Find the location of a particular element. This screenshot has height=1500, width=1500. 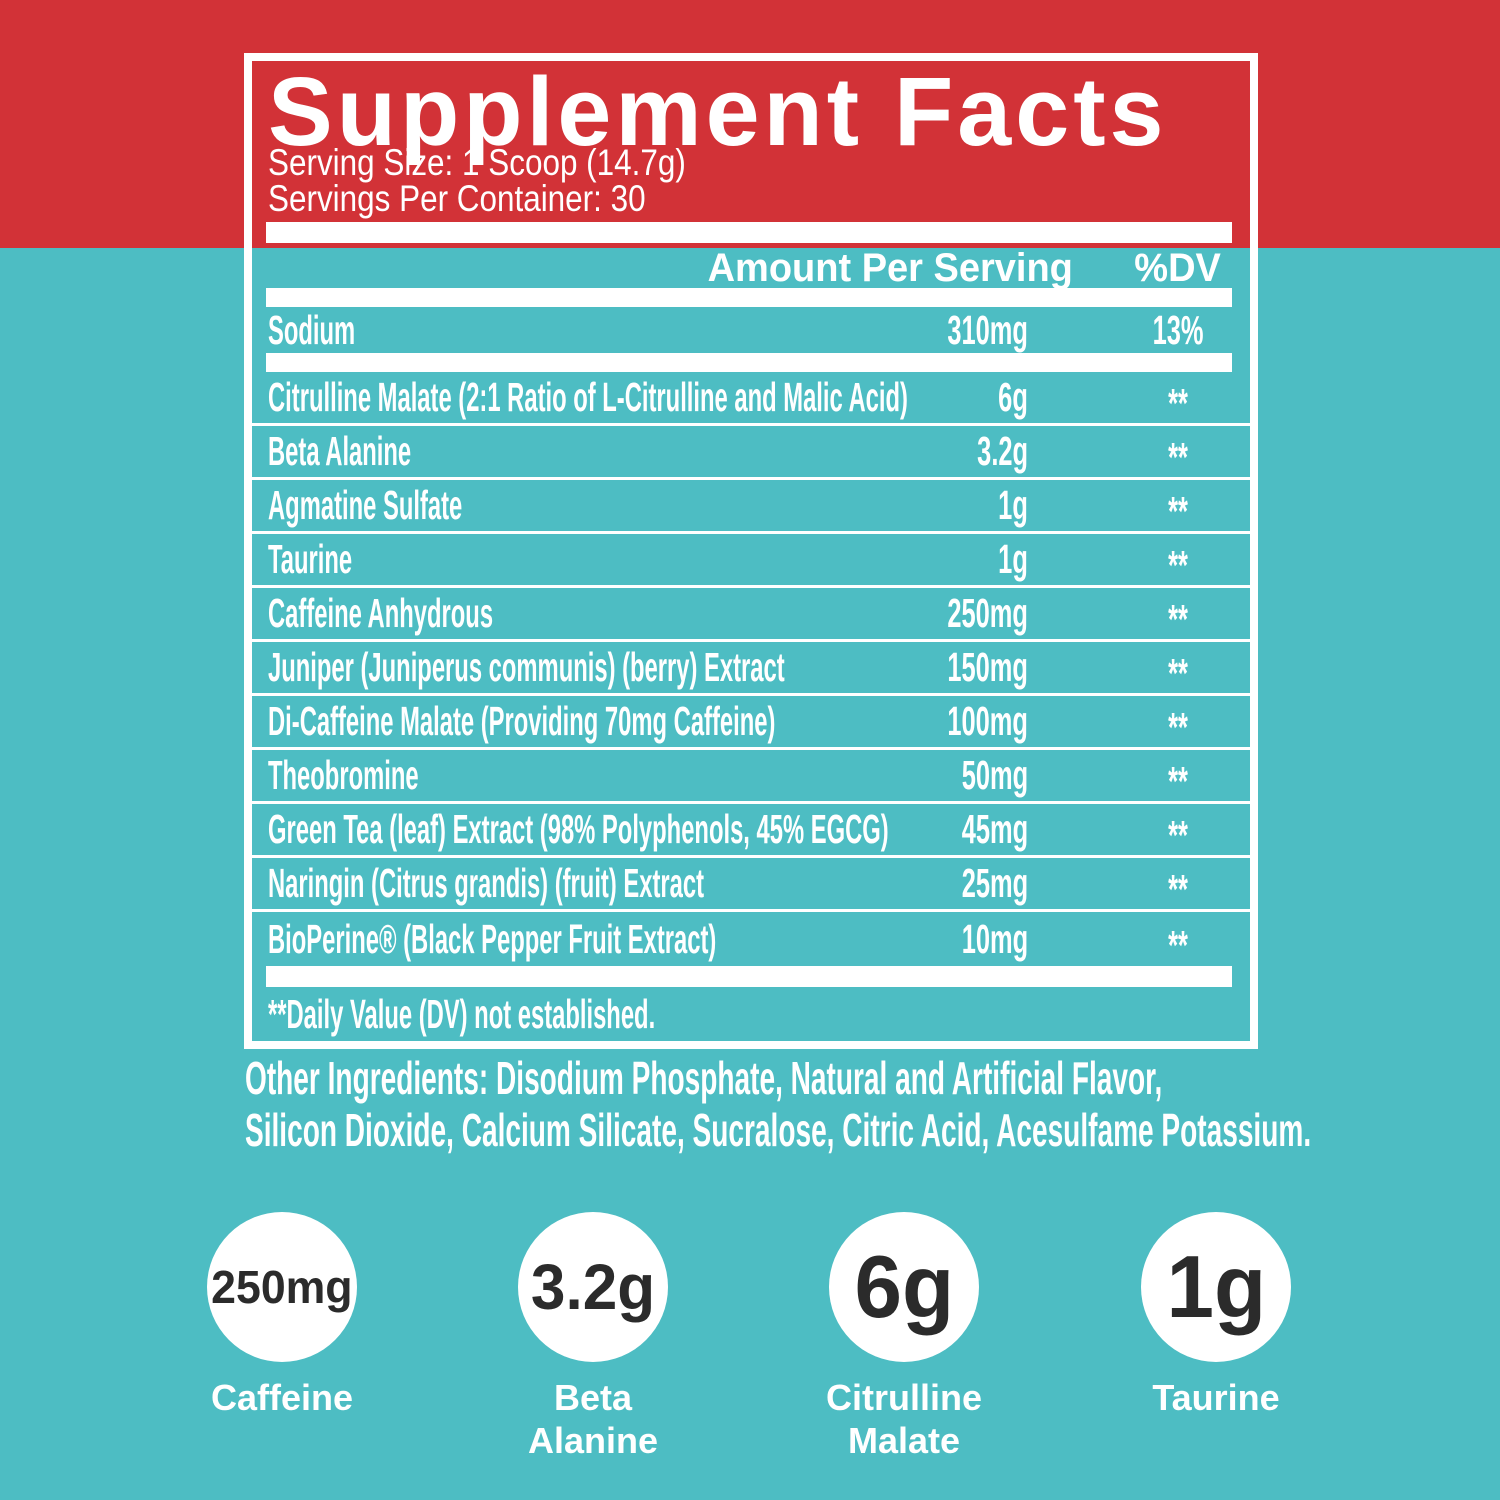

highlight-amount: 250mg is located at coordinates (282, 1287).